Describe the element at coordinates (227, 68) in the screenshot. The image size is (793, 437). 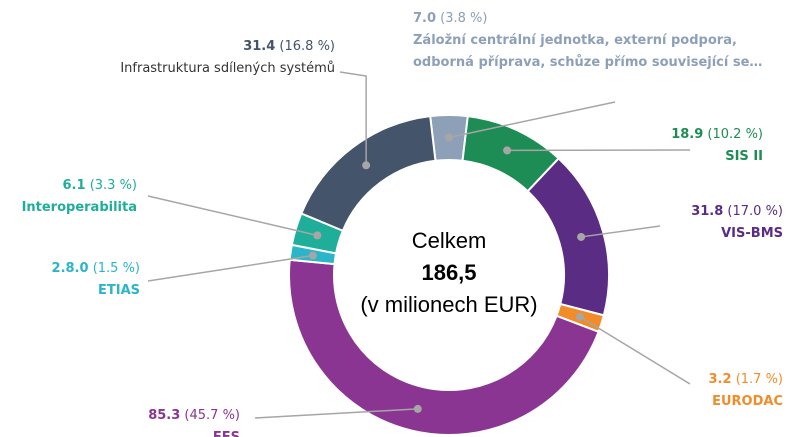
I see `category-label: Infrastruktura sdílených systémů` at that location.